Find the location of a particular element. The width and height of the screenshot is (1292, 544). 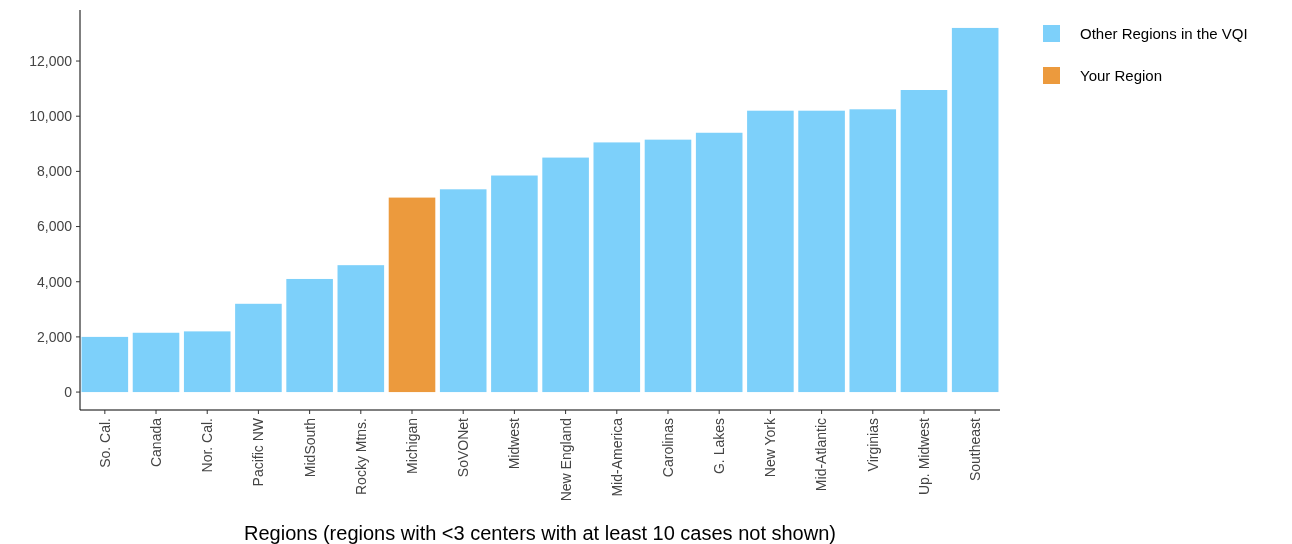

x-tick-label: MidSouth is located at coordinates (309, 448).